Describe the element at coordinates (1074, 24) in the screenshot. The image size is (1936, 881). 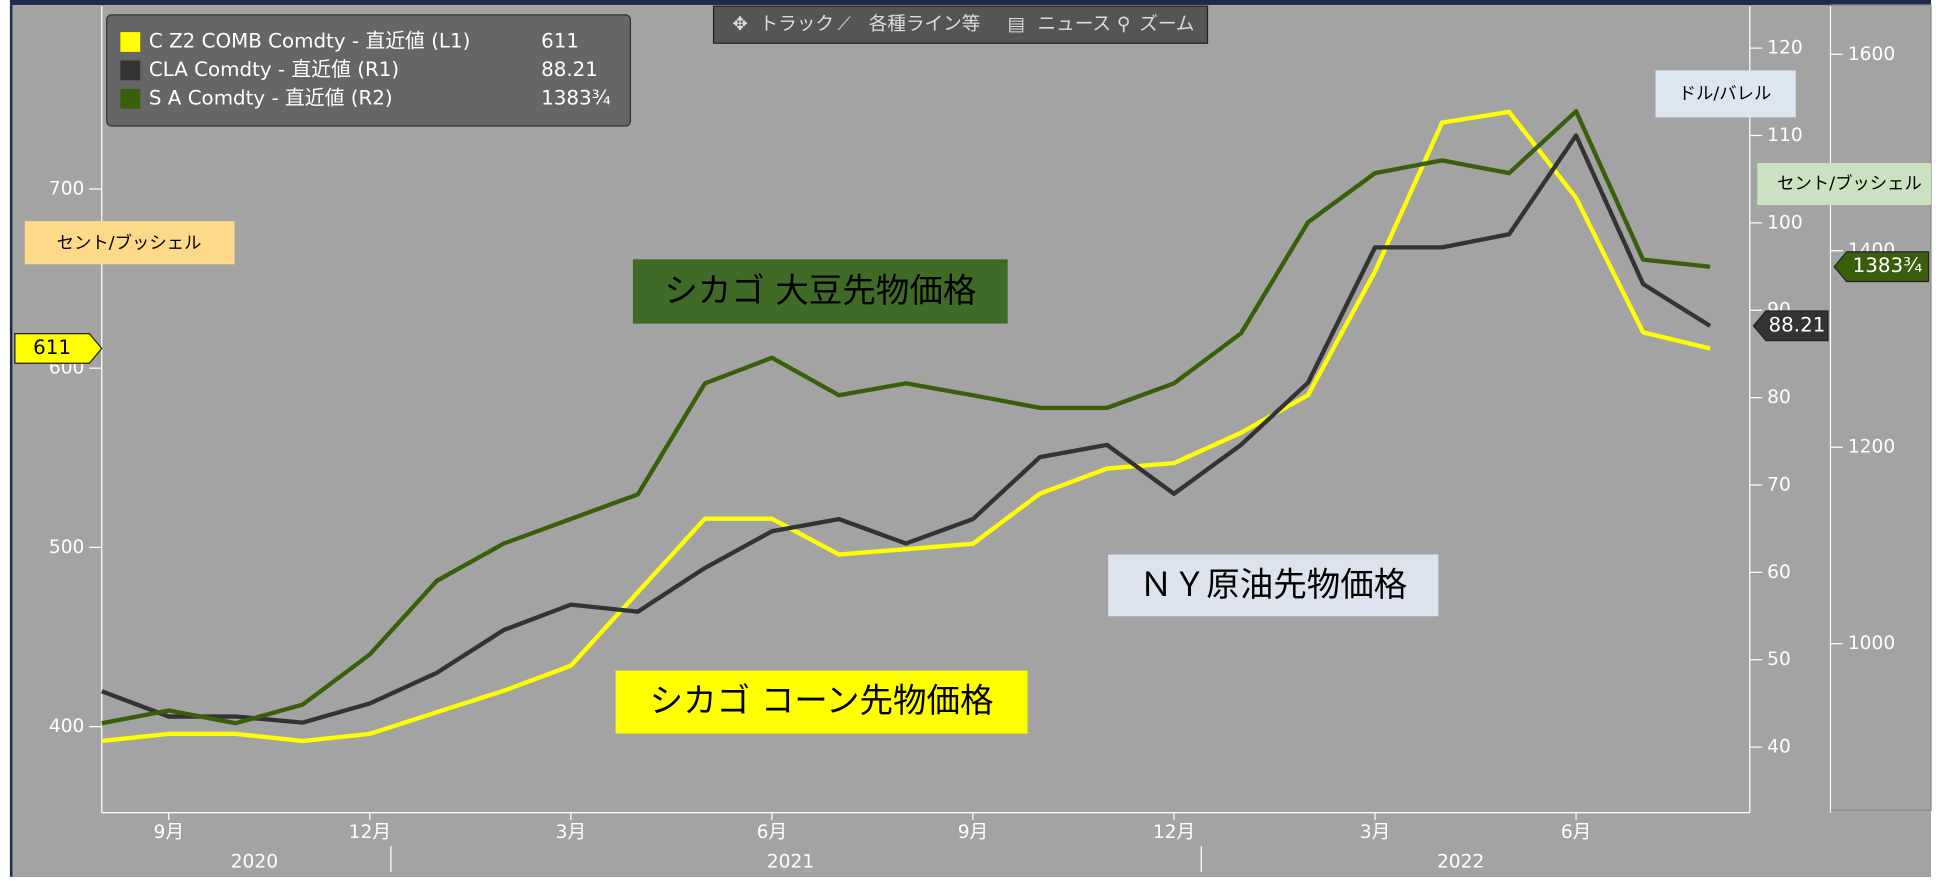
I see `toolbar-button: ニュース` at that location.